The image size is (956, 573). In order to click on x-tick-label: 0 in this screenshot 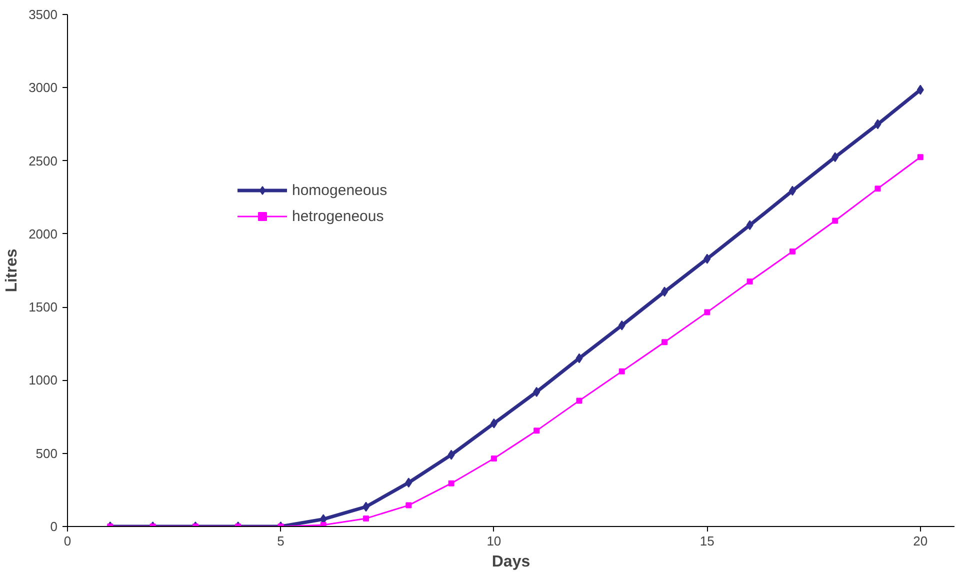, I will do `click(68, 541)`.